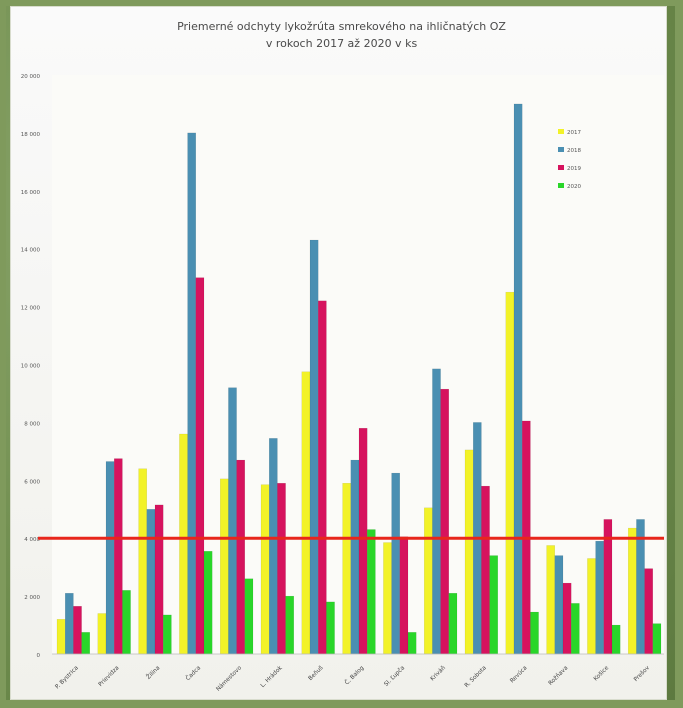 The image size is (683, 708). I want to click on x-tick-label: Prievidza, so click(109, 676).